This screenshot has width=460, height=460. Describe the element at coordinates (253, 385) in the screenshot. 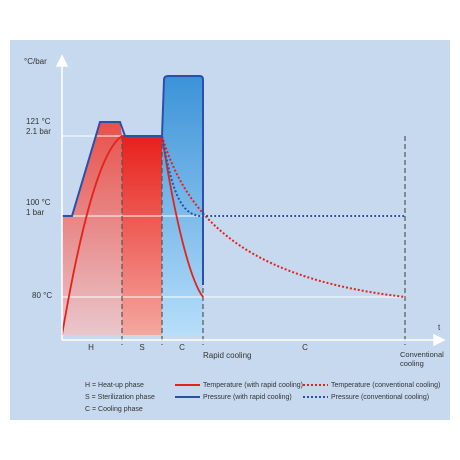

I see `legend-label: Temperature (with rapid cooling)` at that location.